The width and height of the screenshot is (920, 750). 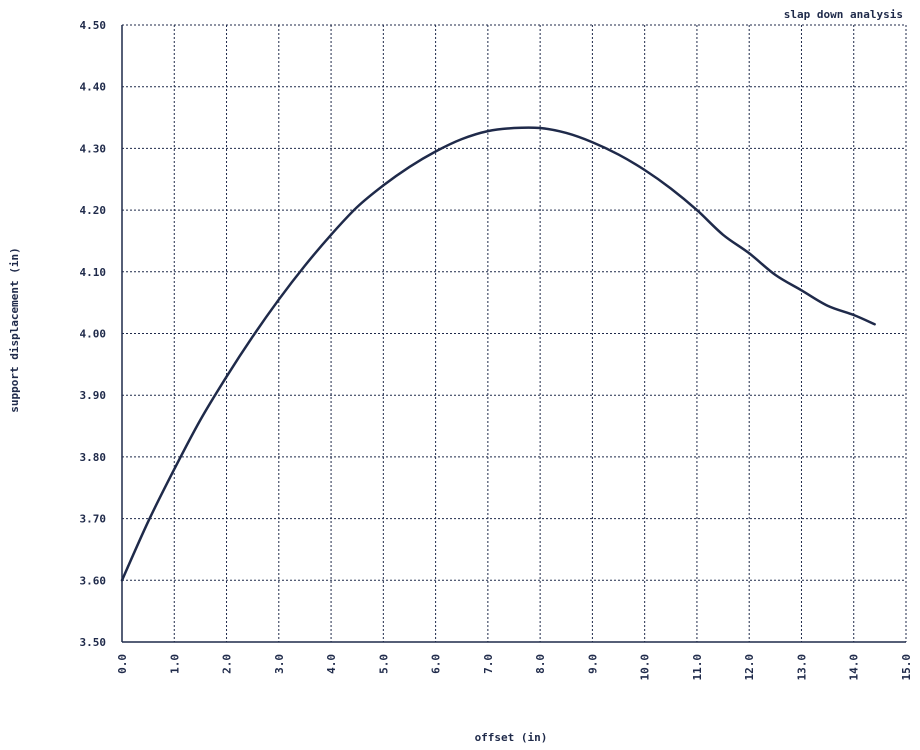 I want to click on y-tick-label: 3.70, so click(x=93, y=519).